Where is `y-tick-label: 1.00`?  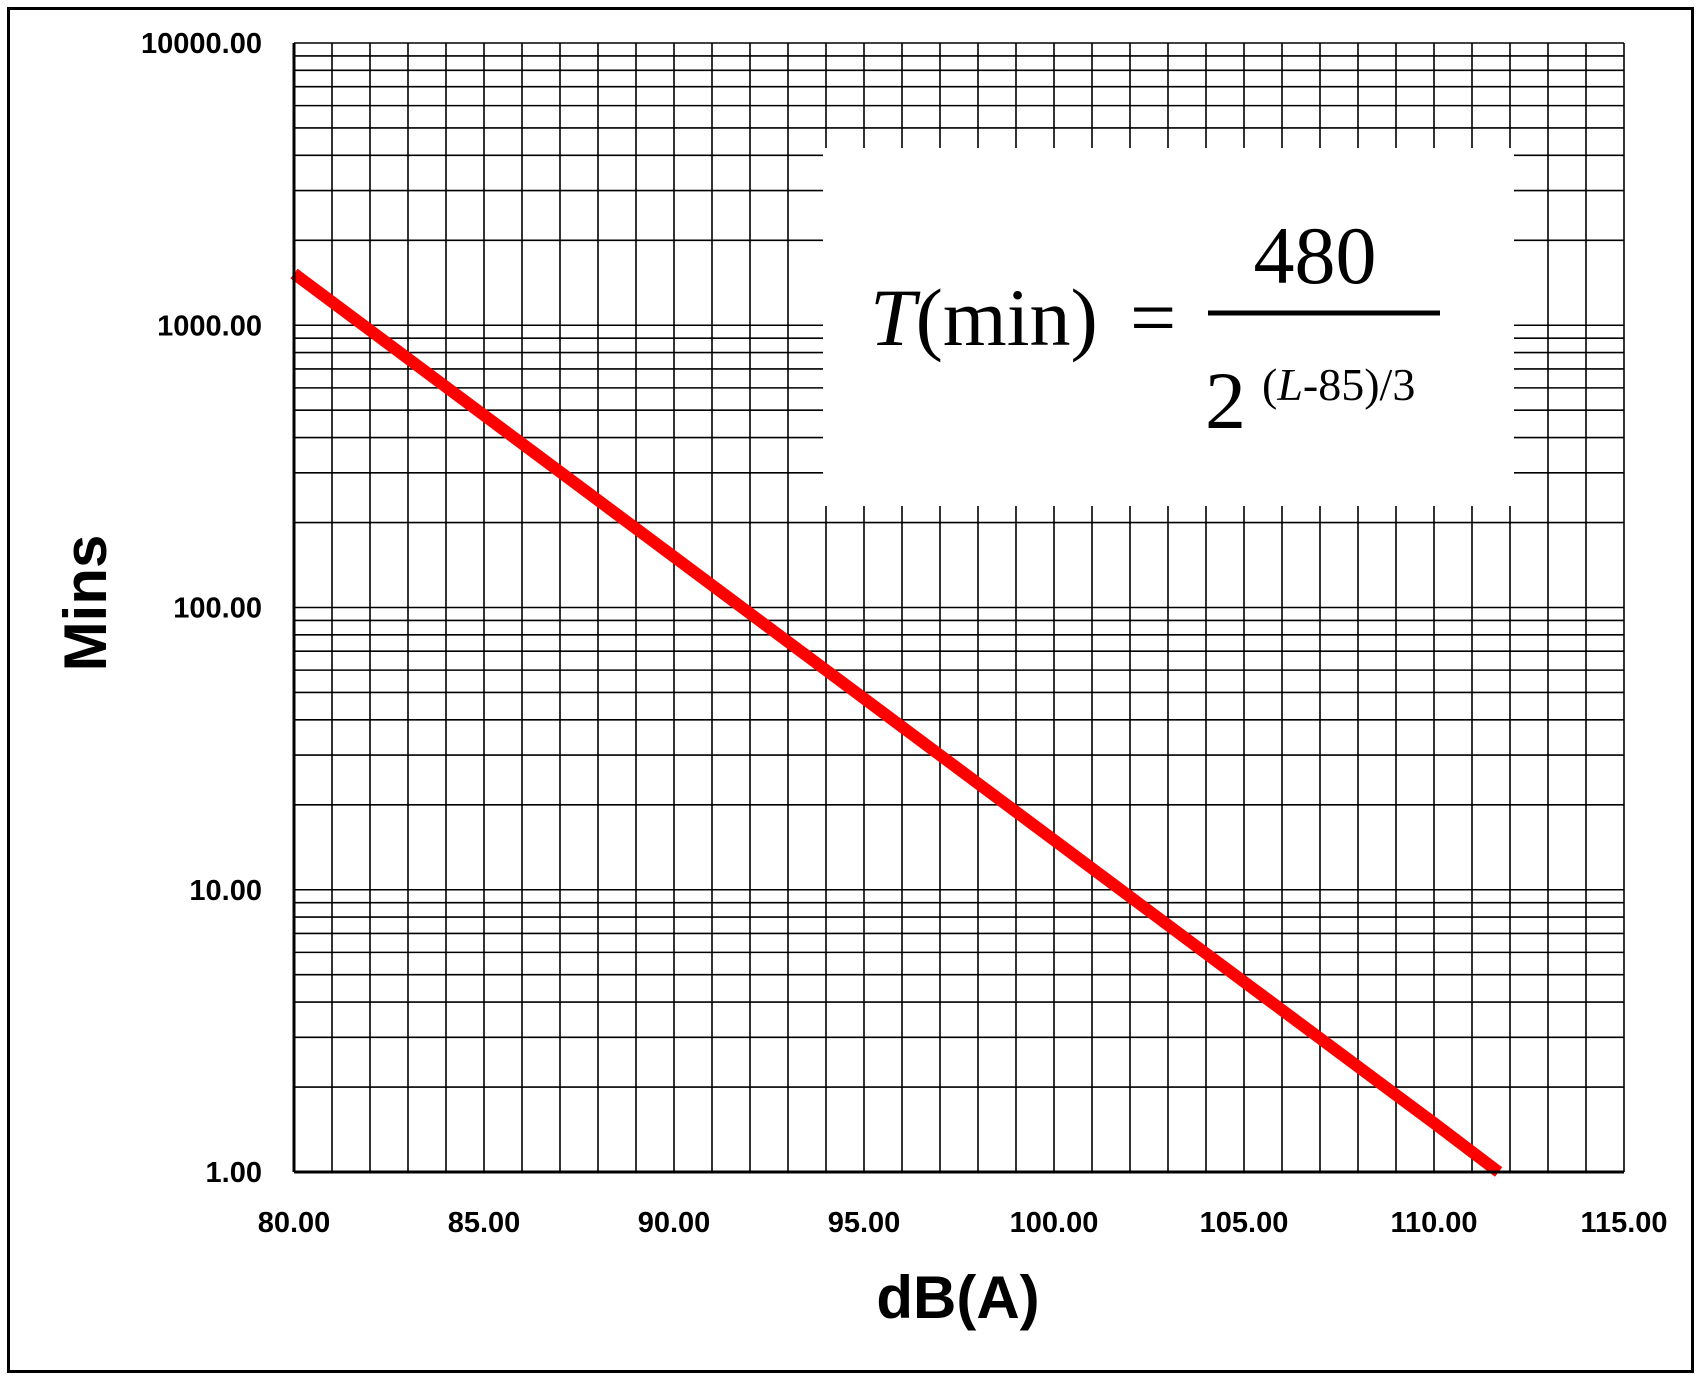
y-tick-label: 1.00 is located at coordinates (234, 1173).